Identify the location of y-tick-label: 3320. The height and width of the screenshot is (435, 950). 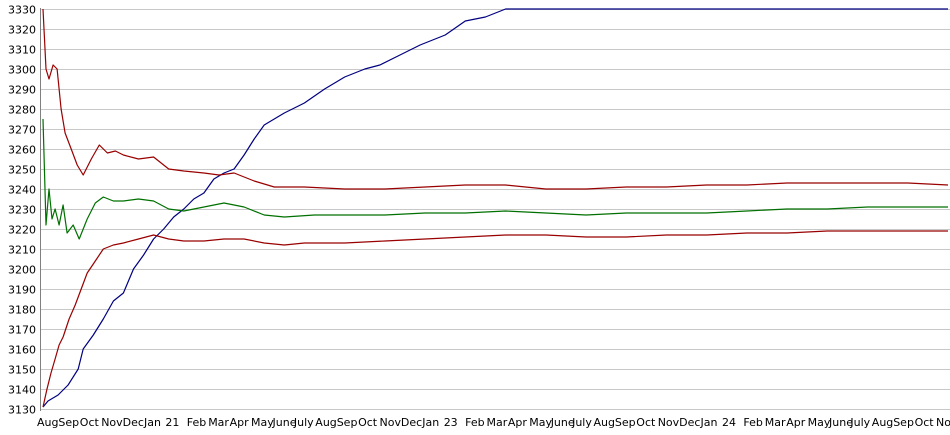
(22, 30).